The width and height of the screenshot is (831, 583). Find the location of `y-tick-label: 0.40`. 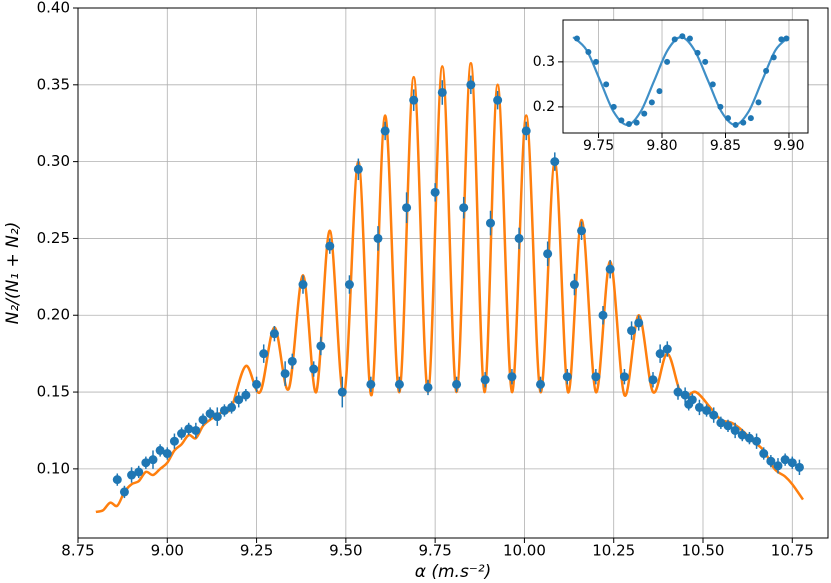

y-tick-label: 0.40 is located at coordinates (53, 8).